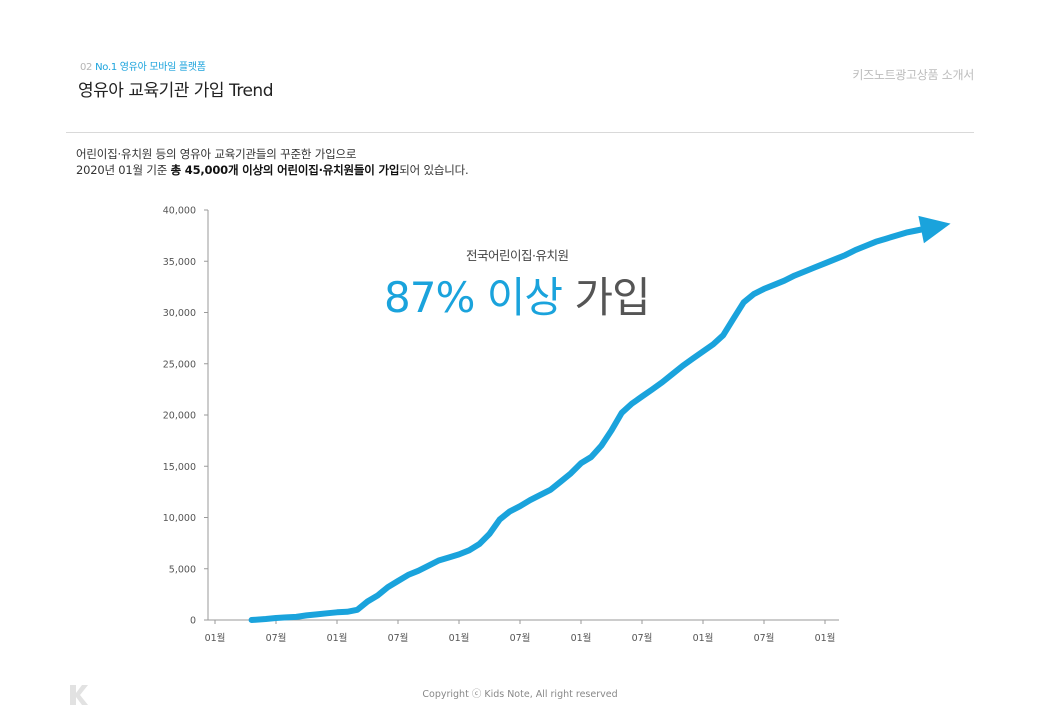 The image size is (1040, 720). What do you see at coordinates (79, 695) in the screenshot?
I see `kidsnote-logo-icon` at bounding box center [79, 695].